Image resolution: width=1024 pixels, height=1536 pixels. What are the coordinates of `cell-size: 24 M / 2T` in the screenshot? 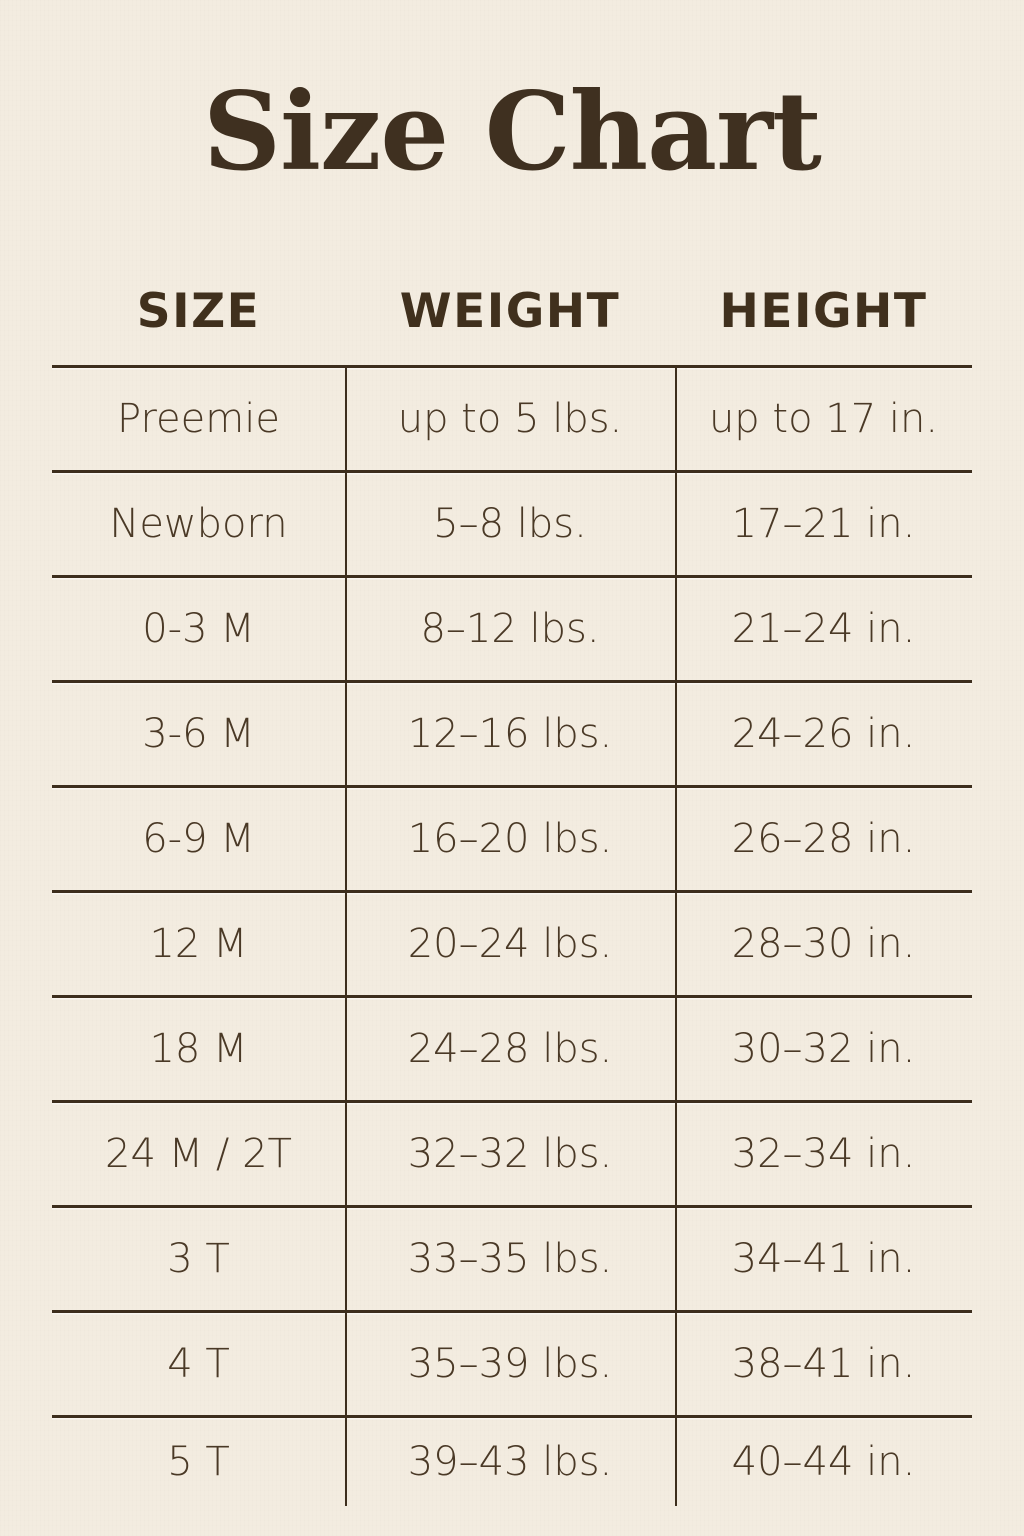 It's located at (198, 1154).